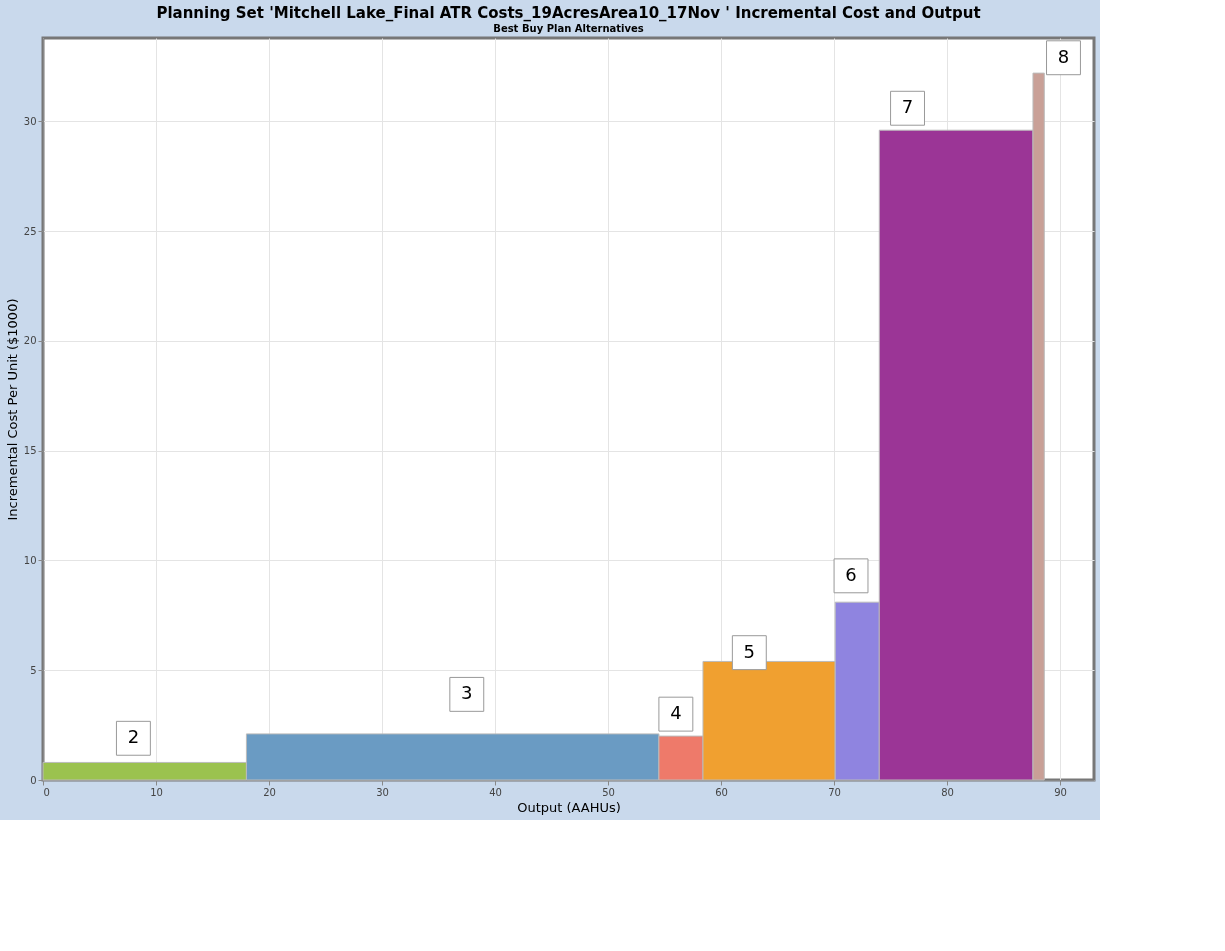  Describe the element at coordinates (568, 13) in the screenshot. I see `chart-title: Planning Set 'Mitchell Lake_Final ATR Costs_19AcresArea10_17Nov ' Incremental Cost and Output` at that location.